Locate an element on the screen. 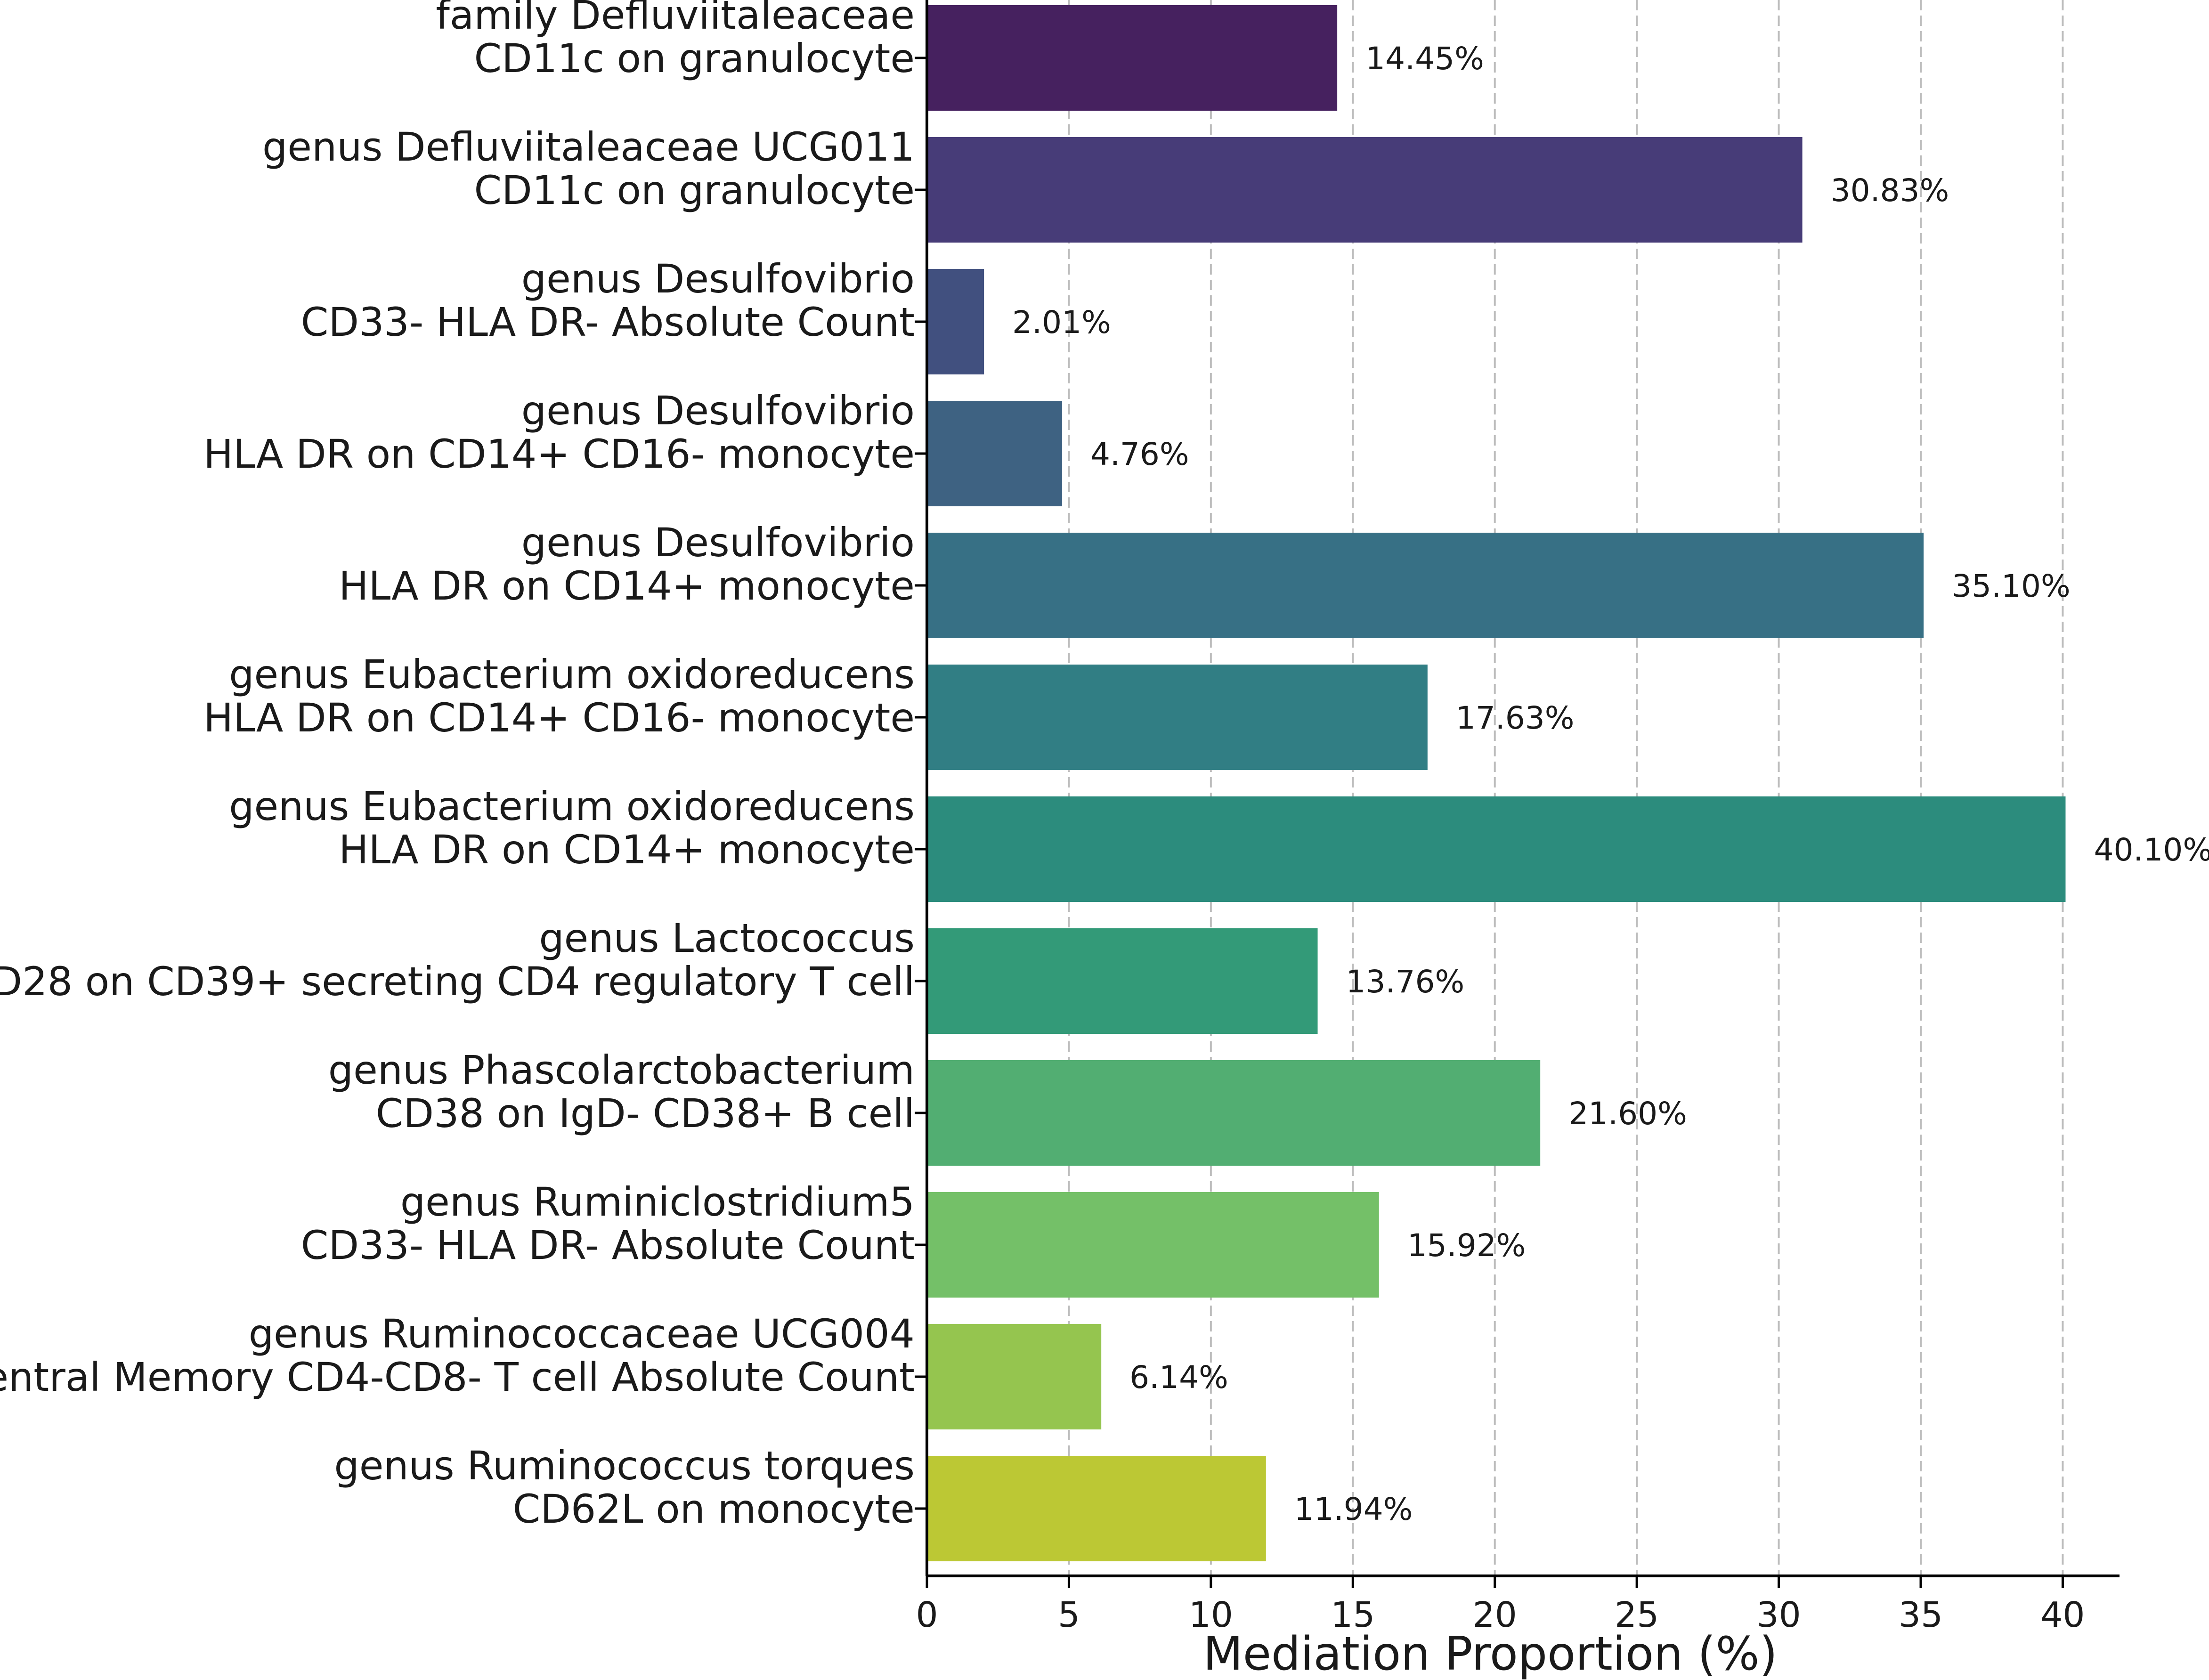 Image resolution: width=2209 pixels, height=1680 pixels. category-label-8-line-1: genus Lactococcus is located at coordinates (727, 938).